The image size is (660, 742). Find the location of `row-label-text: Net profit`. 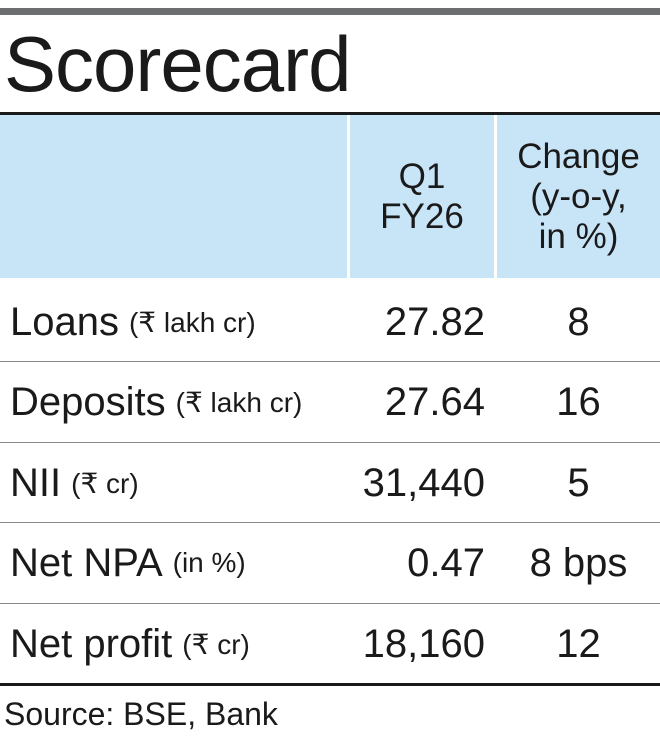

row-label-text: Net profit is located at coordinates (91, 643).